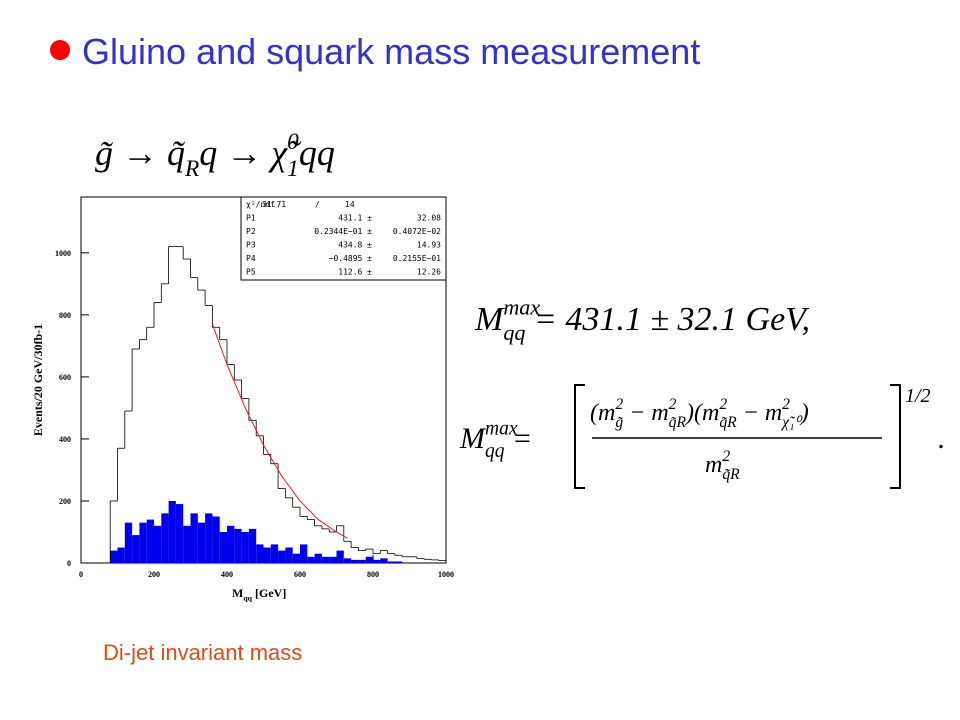 Image resolution: width=960 pixels, height=720 pixels. I want to click on subscript: R, so click(191, 169).